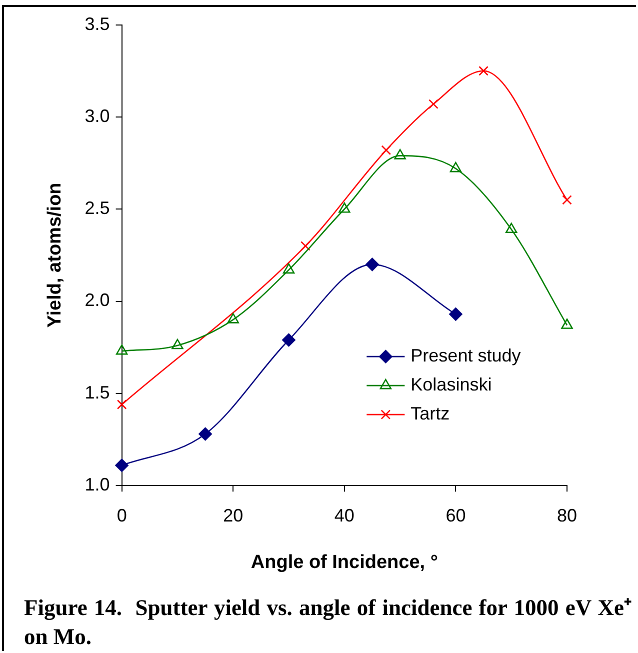  I want to click on y-tick-label: 3.0, so click(97, 116).